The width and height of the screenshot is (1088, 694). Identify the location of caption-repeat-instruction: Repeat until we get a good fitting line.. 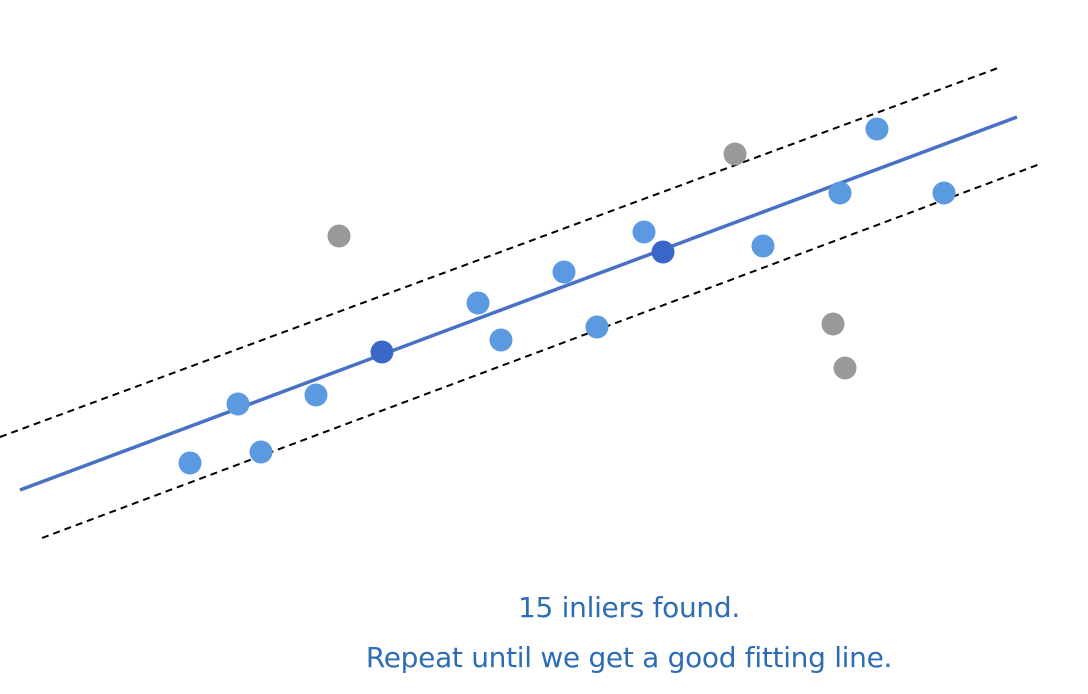
(629, 657).